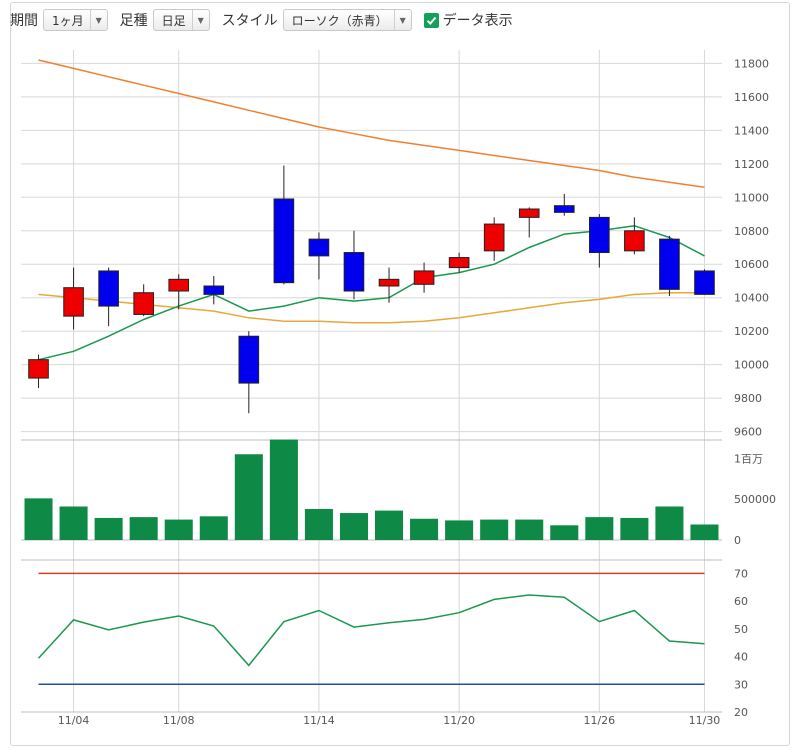 The image size is (800, 754). I want to click on oscillator-axis-tick-label: 30, so click(741, 684).